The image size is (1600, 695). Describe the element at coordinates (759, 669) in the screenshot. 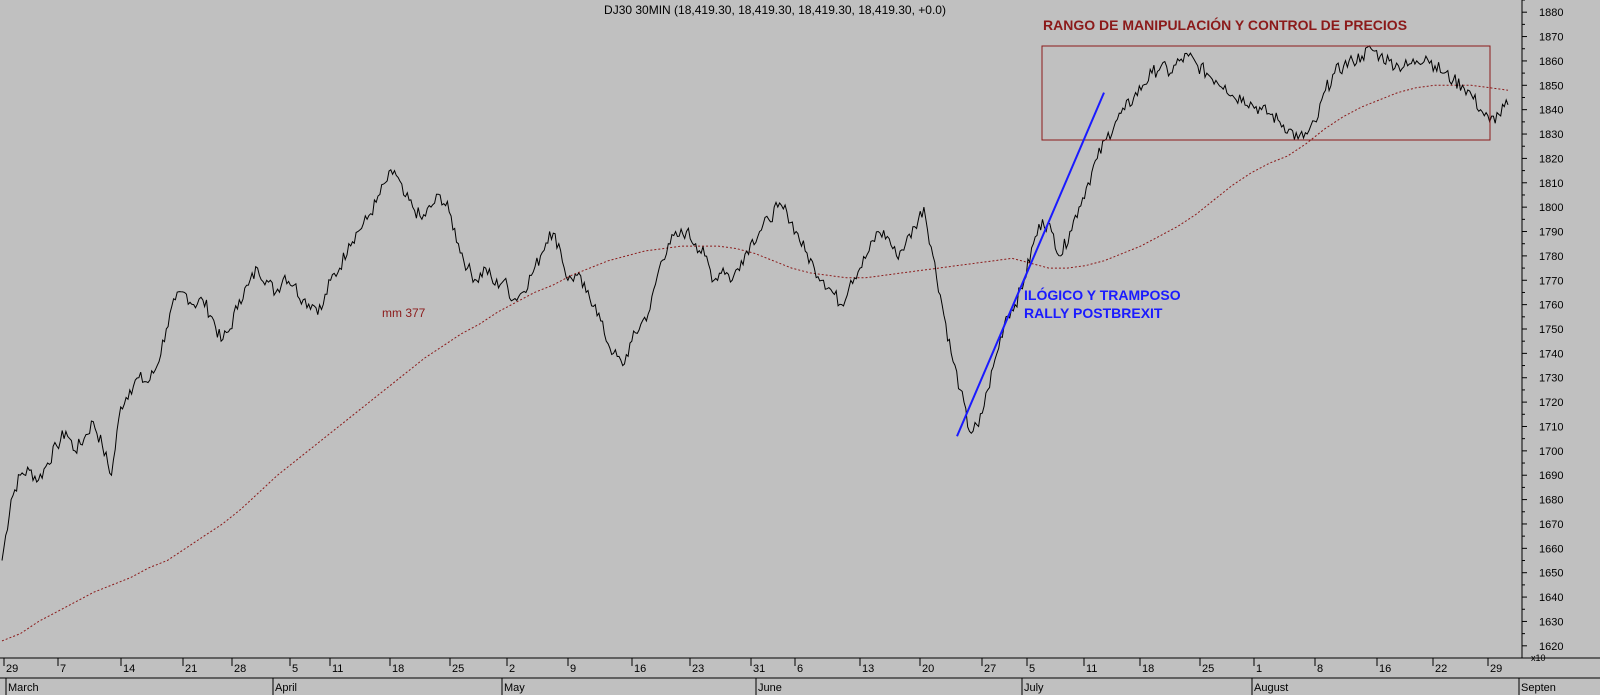

I see `x-tick-label: 31` at that location.